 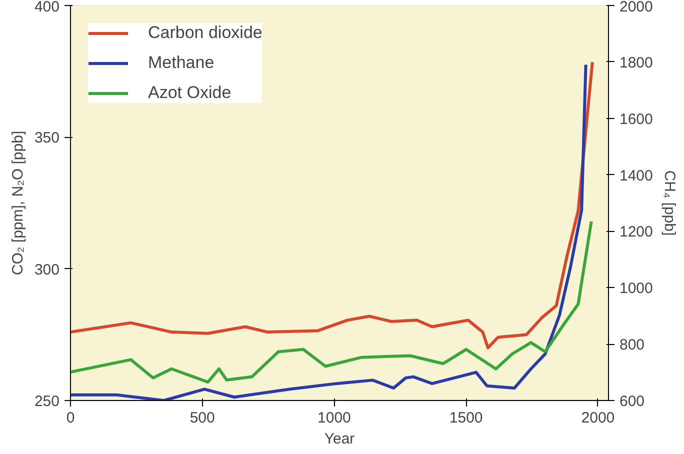 What do you see at coordinates (636, 8) in the screenshot?
I see `y2-tick-label: 2000` at bounding box center [636, 8].